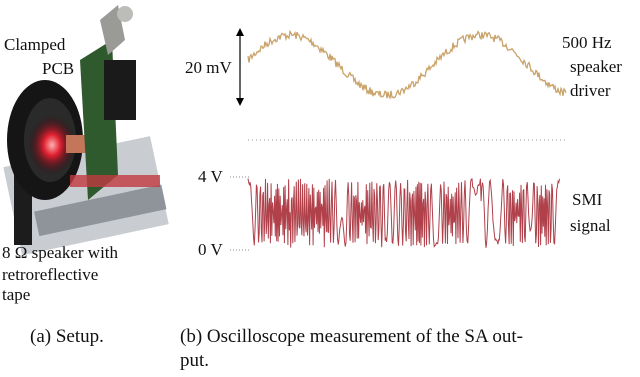 This screenshot has height=377, width=640. Describe the element at coordinates (210, 176) in the screenshot. I see `level-label: 4 V` at that location.